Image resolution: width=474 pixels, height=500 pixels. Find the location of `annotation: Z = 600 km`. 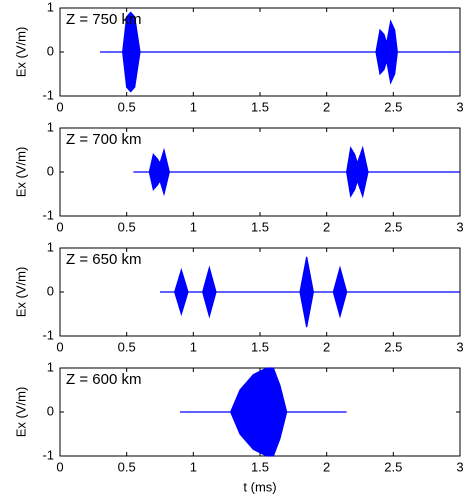

annotation: Z = 600 km is located at coordinates (103, 379).